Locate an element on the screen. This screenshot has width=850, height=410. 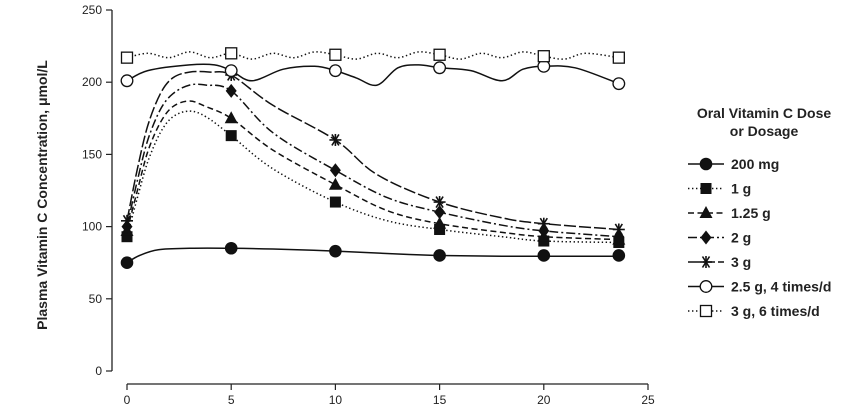
series-3-g-6-times-d is located at coordinates (372, 55).